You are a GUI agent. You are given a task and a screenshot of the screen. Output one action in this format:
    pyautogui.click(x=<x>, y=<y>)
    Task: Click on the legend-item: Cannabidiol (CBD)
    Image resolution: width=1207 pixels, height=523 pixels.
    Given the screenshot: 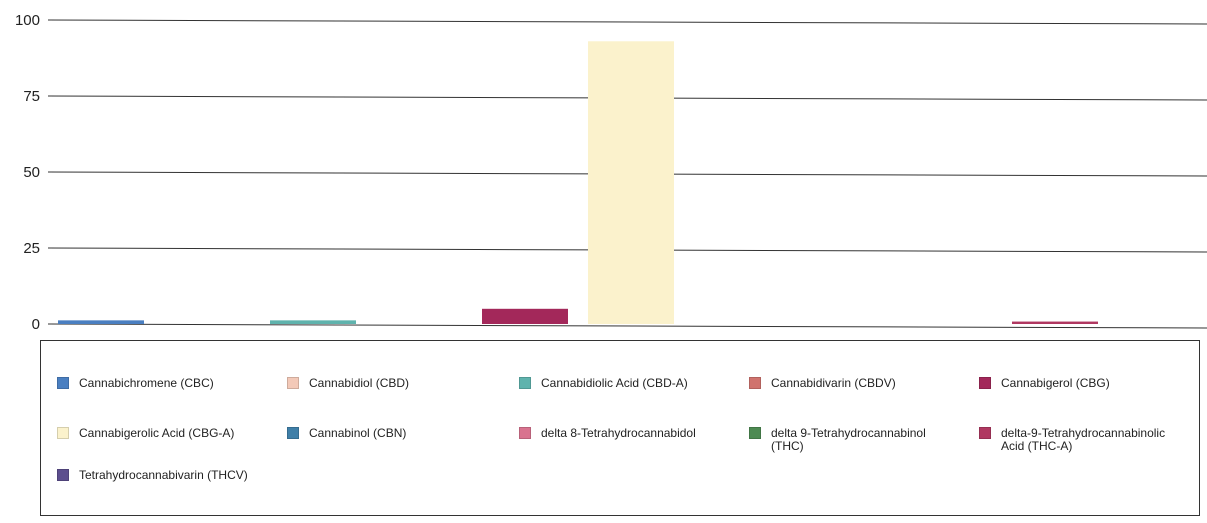 What is the action you would take?
    pyautogui.click(x=348, y=383)
    